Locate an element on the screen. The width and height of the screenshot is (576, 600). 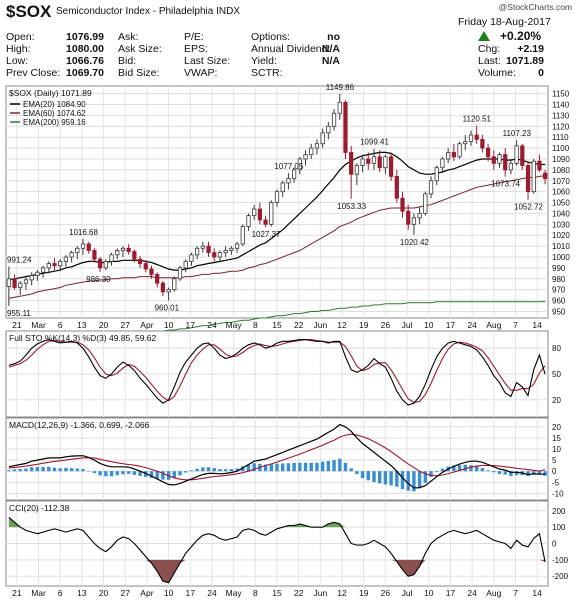
price-annotation: 1053.33 is located at coordinates (351, 206).